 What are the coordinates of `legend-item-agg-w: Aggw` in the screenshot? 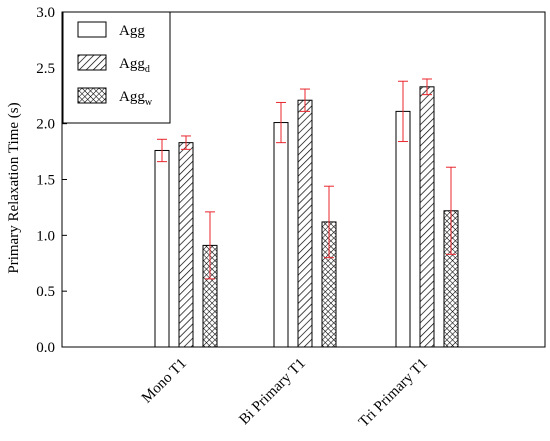 It's located at (115, 97).